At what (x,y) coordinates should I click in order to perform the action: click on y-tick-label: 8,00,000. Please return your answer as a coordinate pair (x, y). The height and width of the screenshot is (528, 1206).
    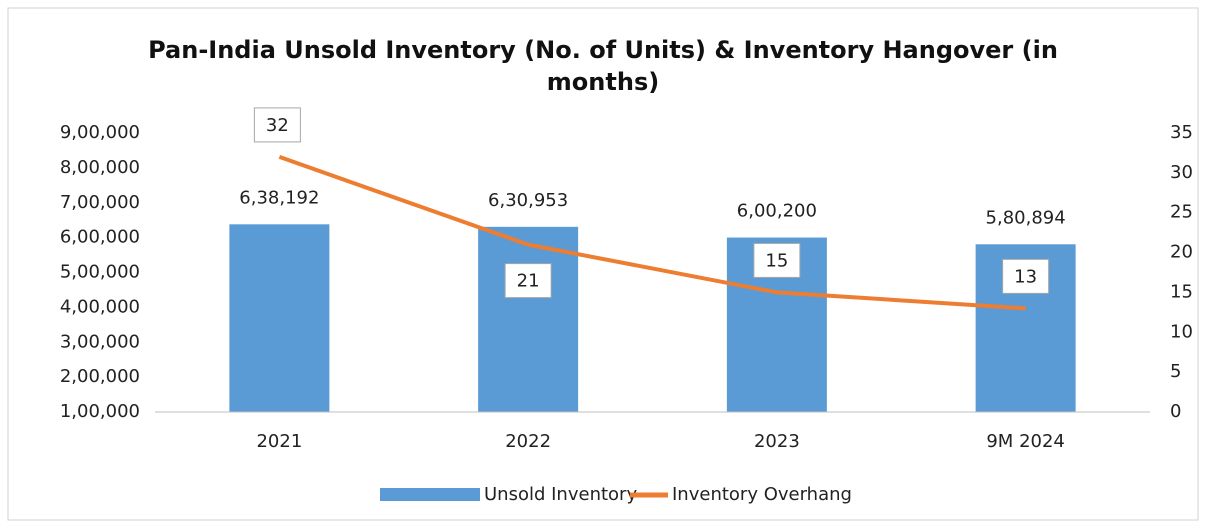
    Looking at the image, I should click on (100, 167).